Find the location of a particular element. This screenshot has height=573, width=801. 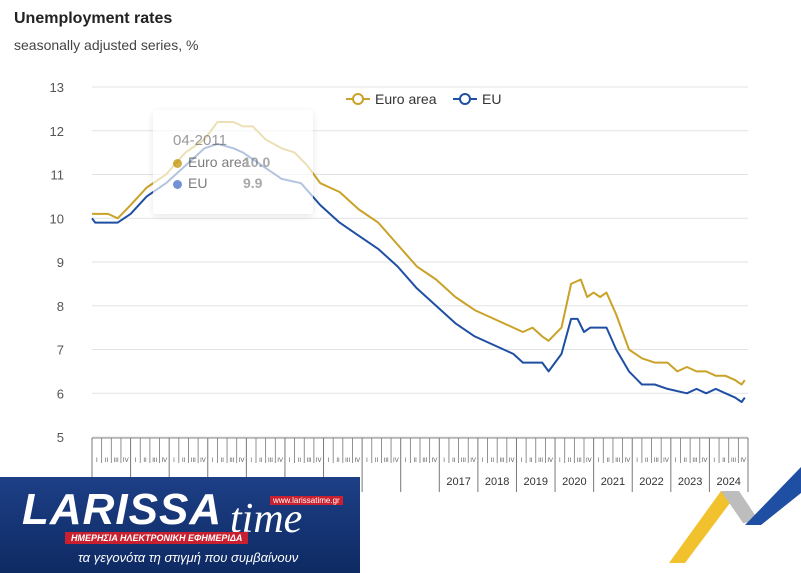

chart-subtitle: seasonally adjusted series, % is located at coordinates (106, 45).